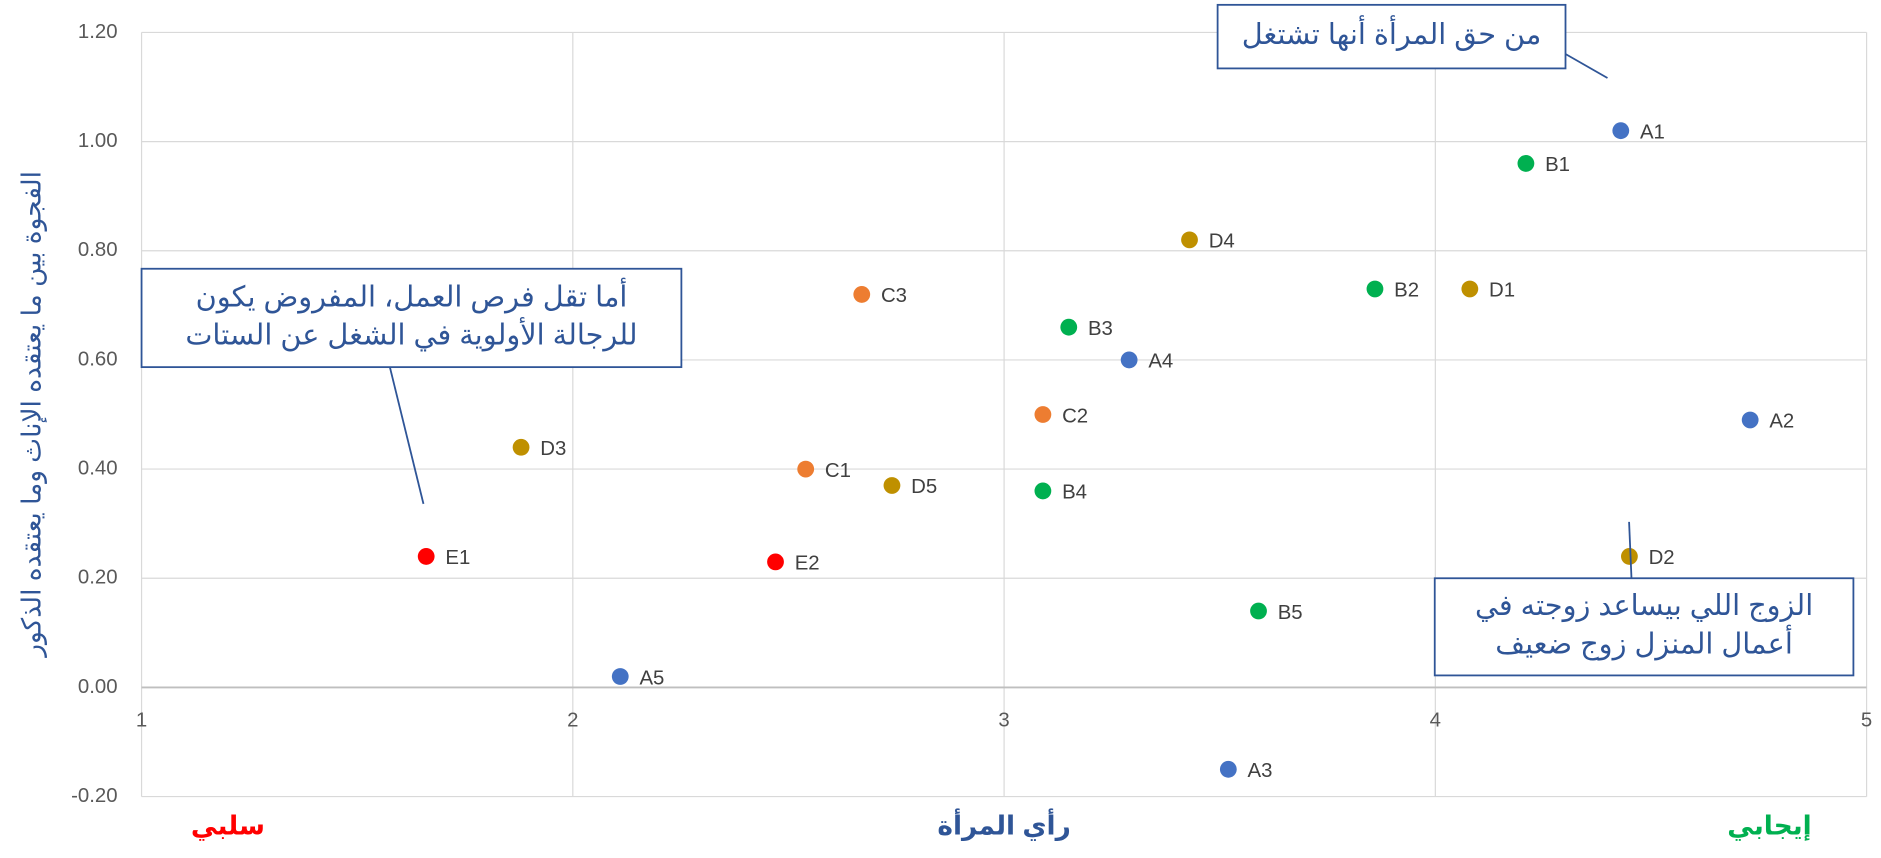 This screenshot has width=1881, height=858. Describe the element at coordinates (1075, 416) in the screenshot. I see `point-label: C2` at that location.